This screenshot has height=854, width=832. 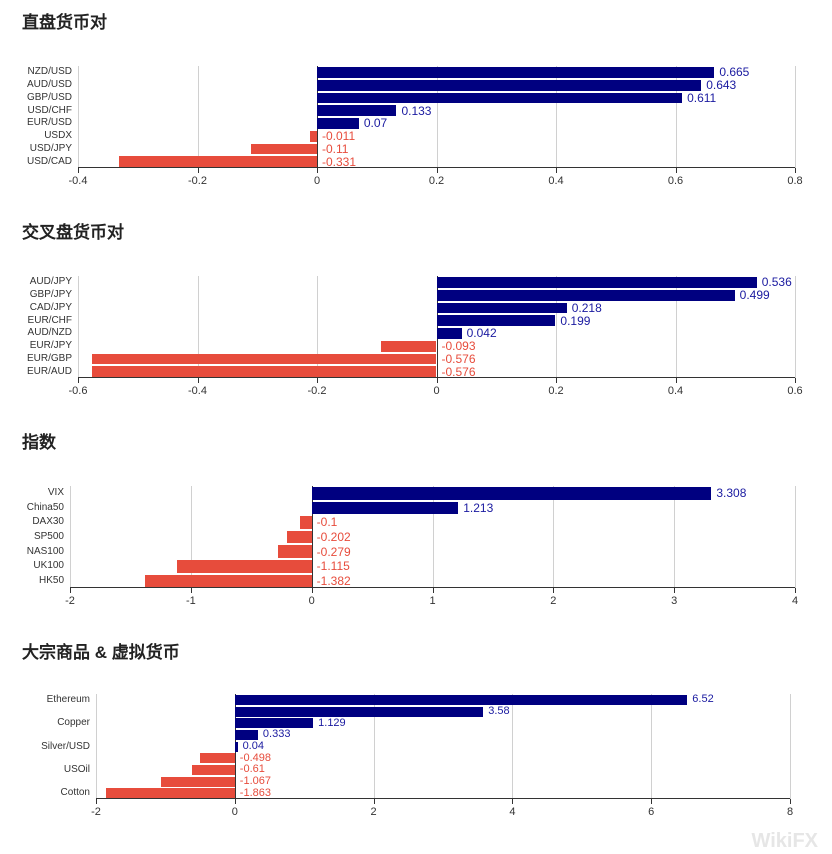 What do you see at coordinates (76, 769) in the screenshot?
I see `category-label: USOil` at bounding box center [76, 769].